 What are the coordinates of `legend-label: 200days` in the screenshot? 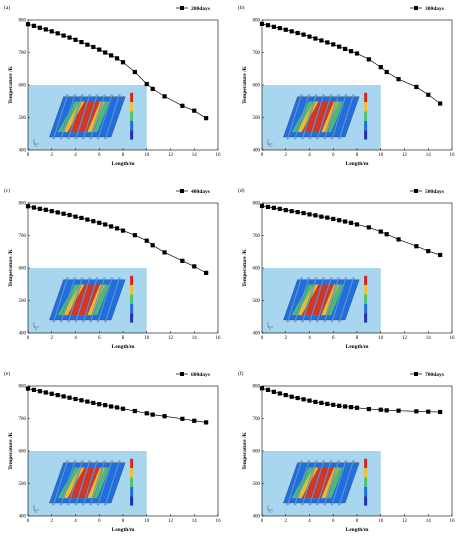 It's located at (200, 9).